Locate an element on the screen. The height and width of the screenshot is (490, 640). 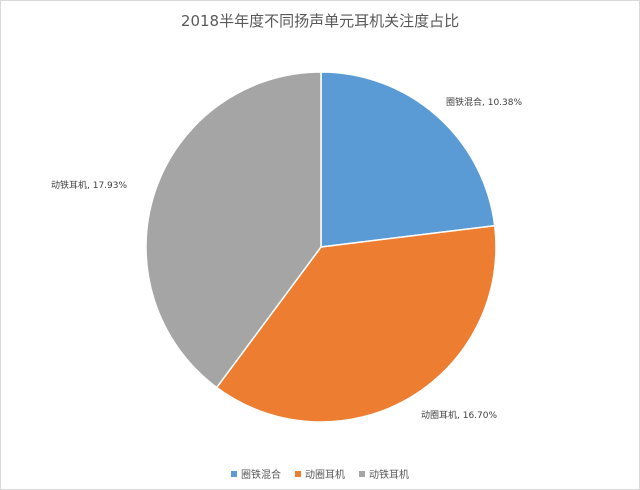
legend-item-3: 动铁耳机 is located at coordinates (384, 473).